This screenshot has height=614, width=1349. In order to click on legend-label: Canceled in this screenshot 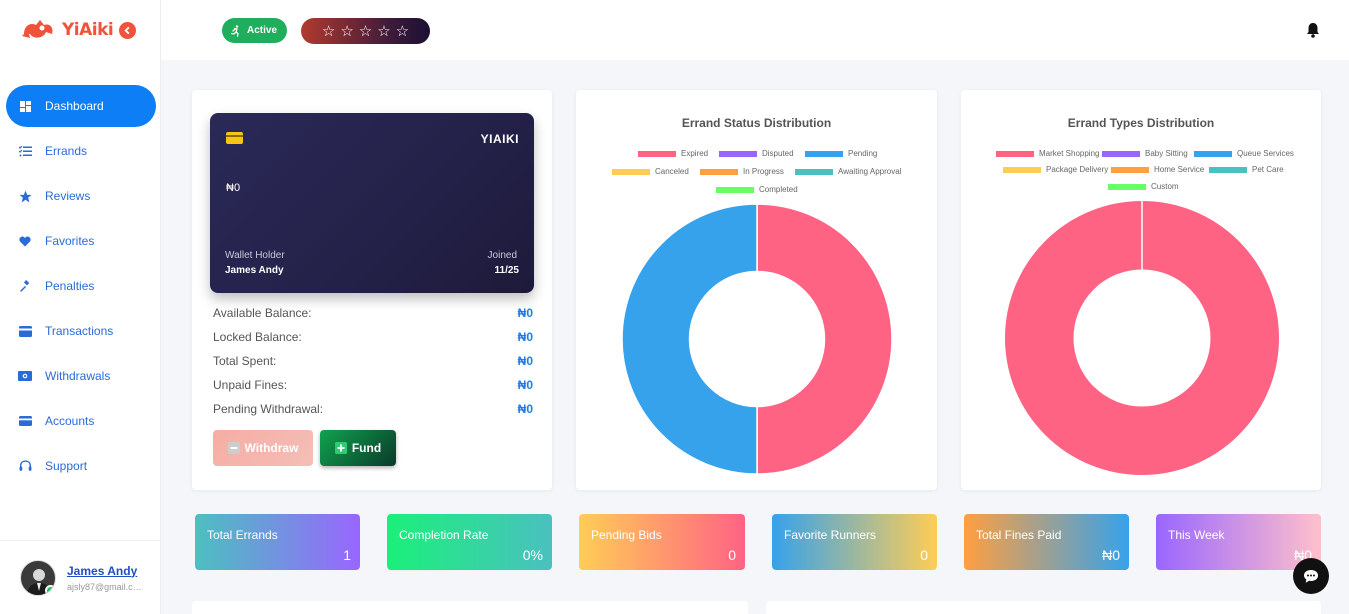, I will do `click(672, 171)`.